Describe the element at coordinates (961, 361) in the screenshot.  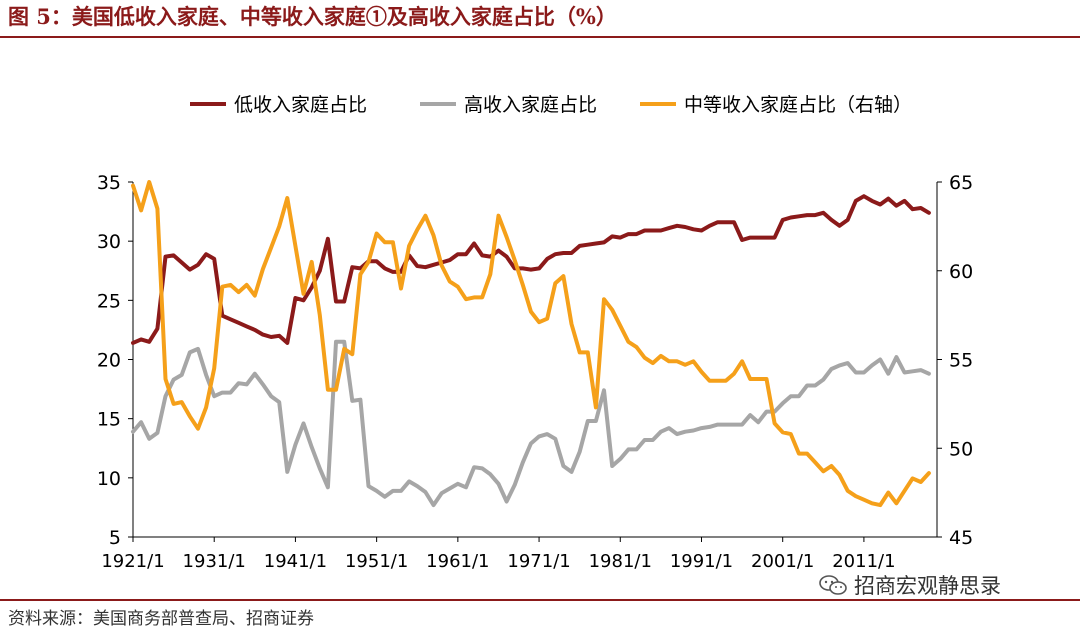
I see `right-tick-label: 55` at that location.